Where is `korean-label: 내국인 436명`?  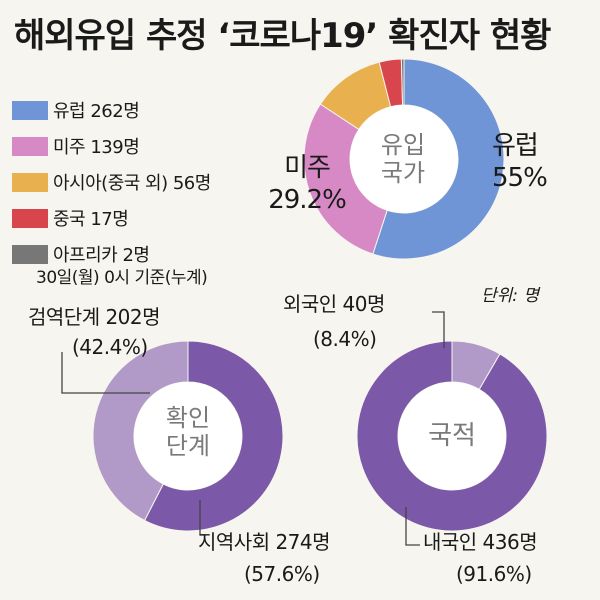 korean-label: 내국인 436명 is located at coordinates (480, 542).